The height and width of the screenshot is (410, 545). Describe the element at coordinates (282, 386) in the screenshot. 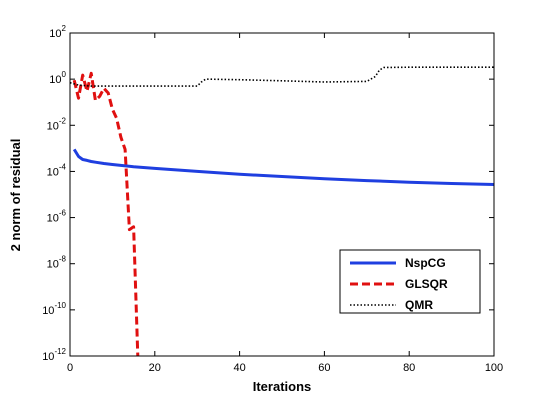

I see `x-axis-label: Iterations` at that location.